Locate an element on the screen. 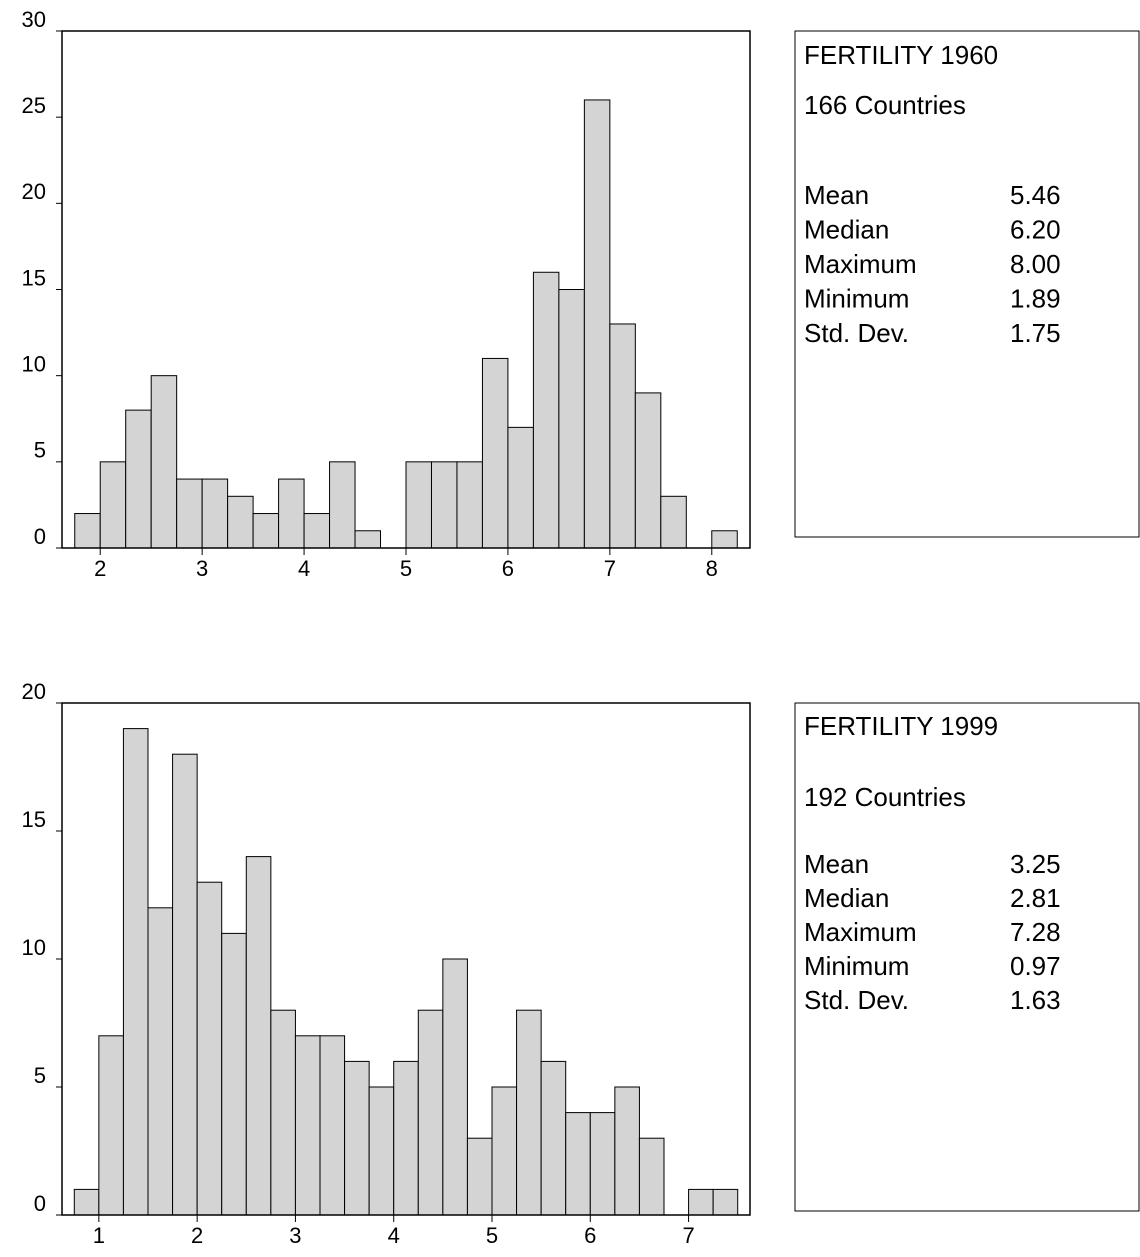 The width and height of the screenshot is (1140, 1257). y-tick-label: 25 is located at coordinates (34, 105).